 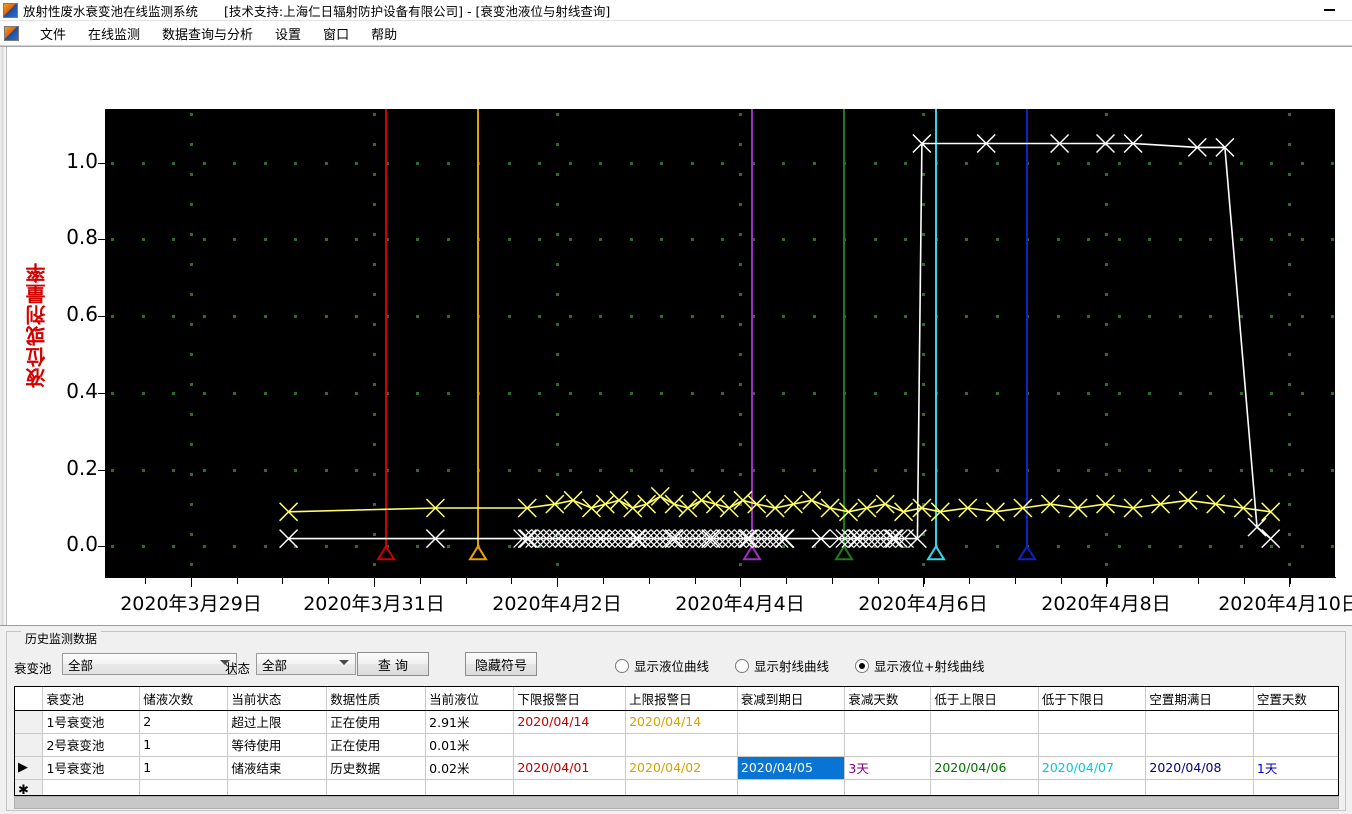 I want to click on table-cell: 0.01米, so click(x=470, y=745).